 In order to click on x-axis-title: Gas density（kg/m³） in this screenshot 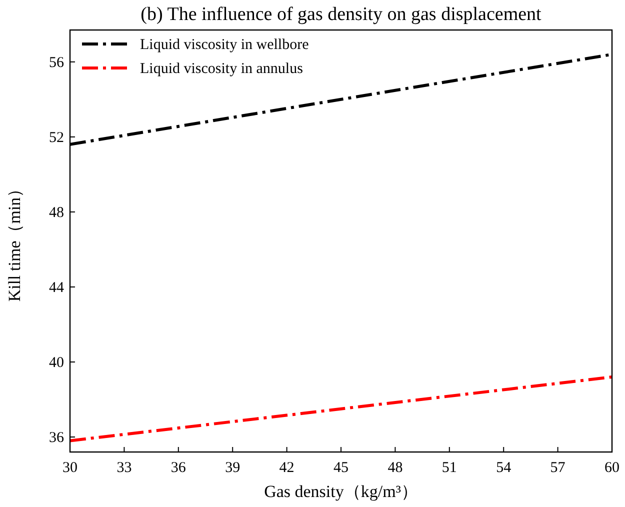, I will do `click(341, 491)`.